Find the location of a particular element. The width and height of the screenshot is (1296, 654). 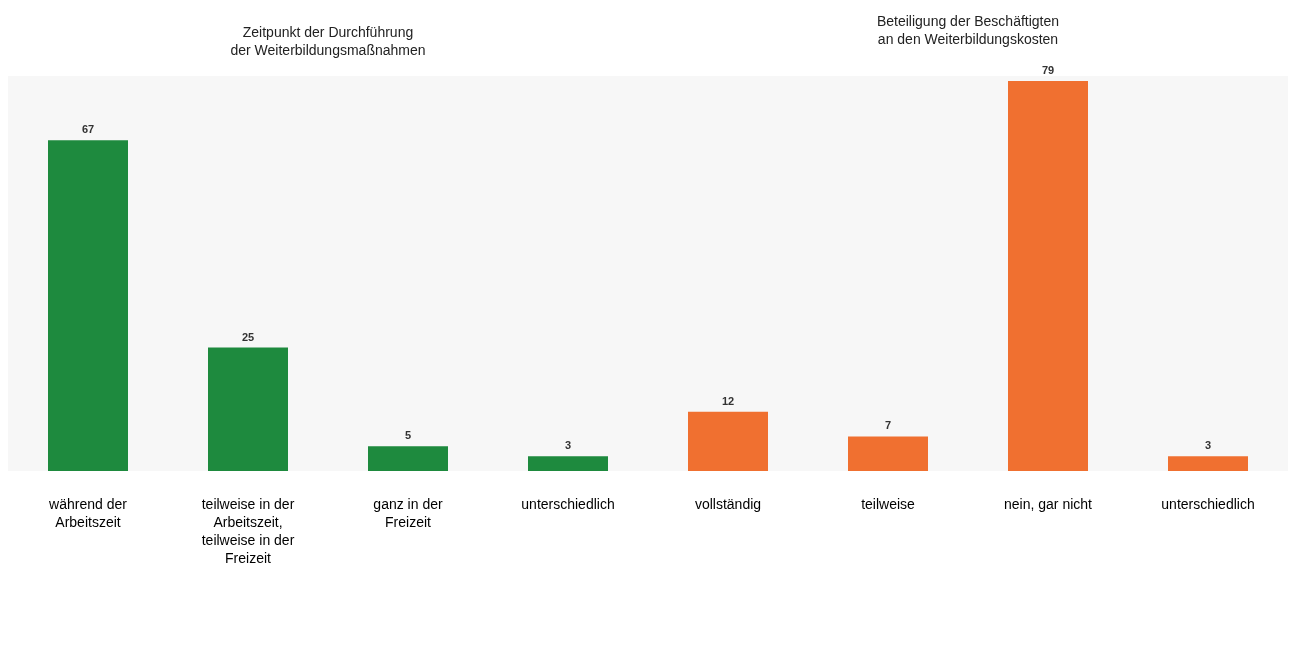

data-label: 7 is located at coordinates (888, 425).